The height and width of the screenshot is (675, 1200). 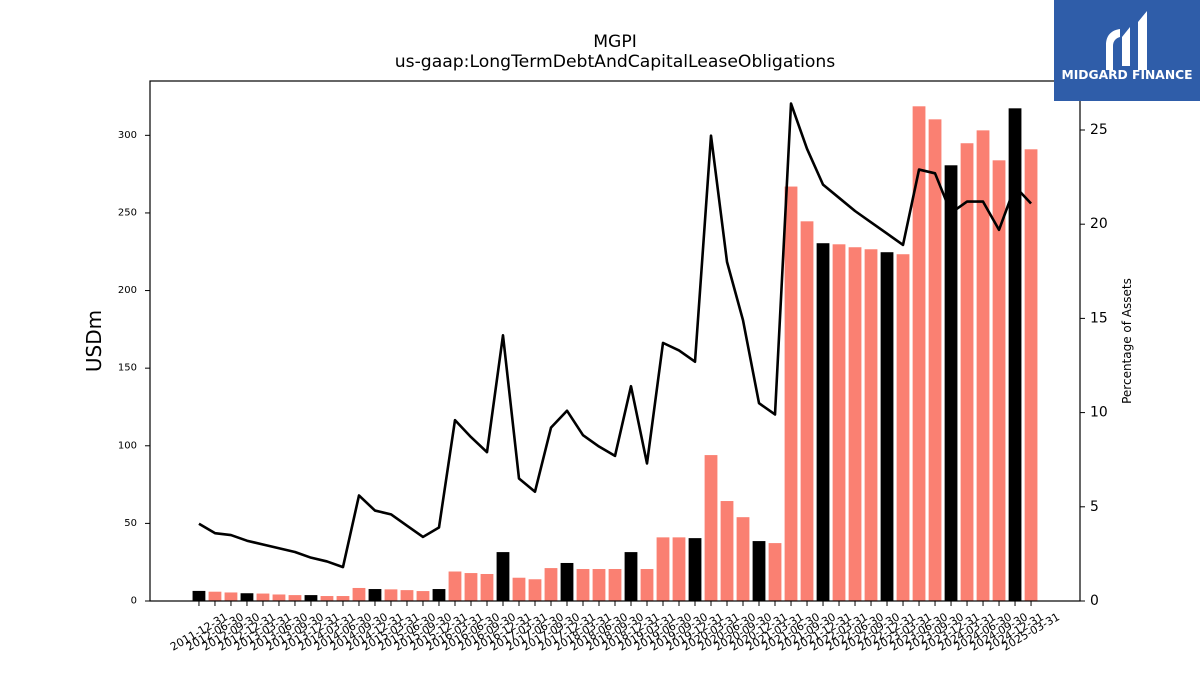 What do you see at coordinates (1126, 46) in the screenshot?
I see `logo-icon-middle-stroke` at bounding box center [1126, 46].